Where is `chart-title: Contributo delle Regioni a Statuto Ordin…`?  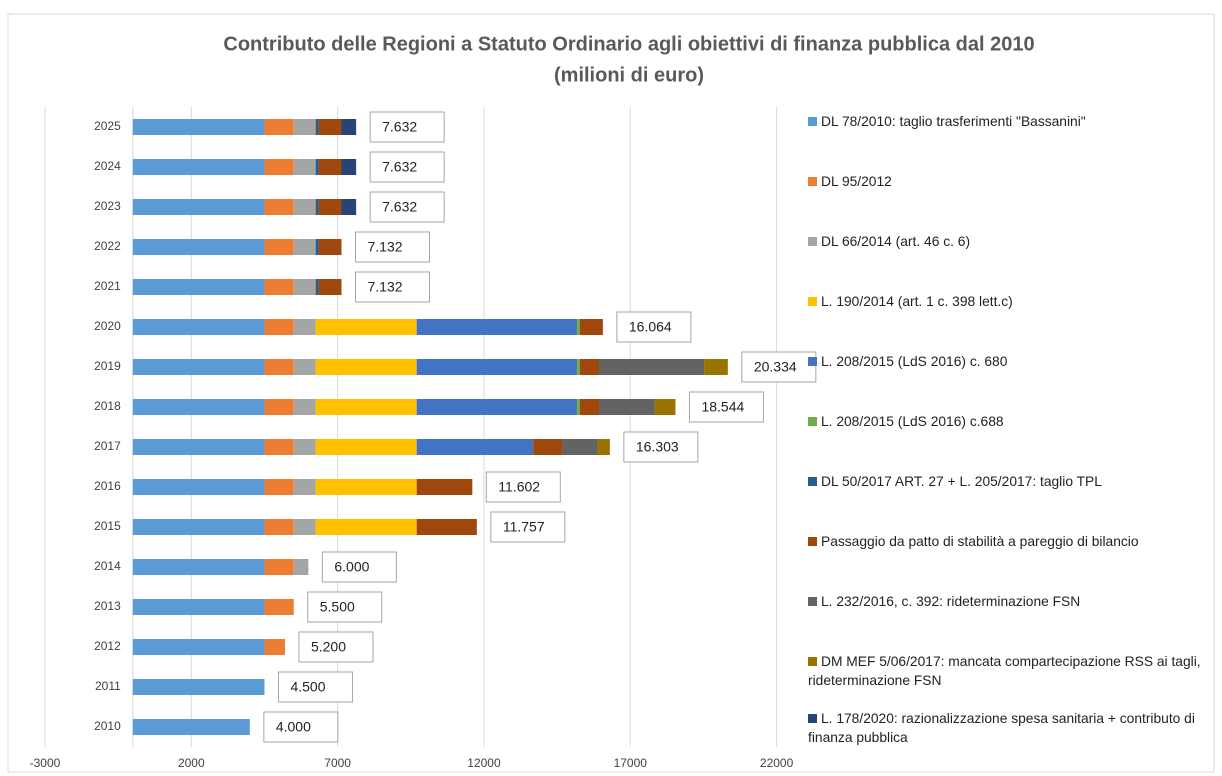 chart-title: Contributo delle Regioni a Statuto Ordin… is located at coordinates (628, 44).